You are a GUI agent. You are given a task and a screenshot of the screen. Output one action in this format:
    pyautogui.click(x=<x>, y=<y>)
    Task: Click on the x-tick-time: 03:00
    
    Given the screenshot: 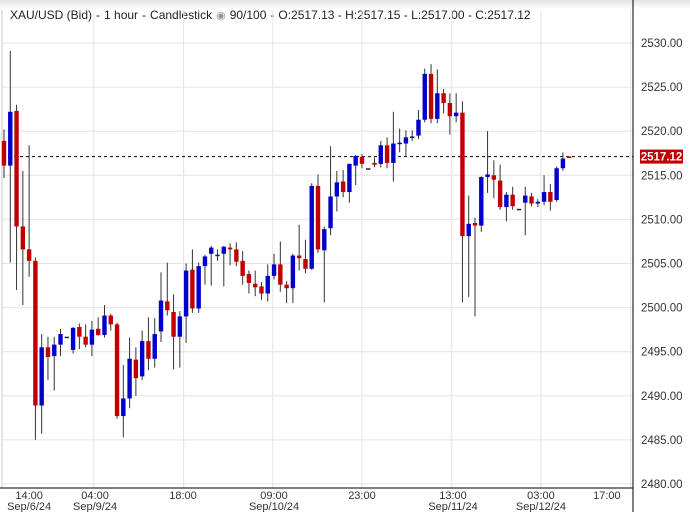 What is the action you would take?
    pyautogui.click(x=541, y=496)
    